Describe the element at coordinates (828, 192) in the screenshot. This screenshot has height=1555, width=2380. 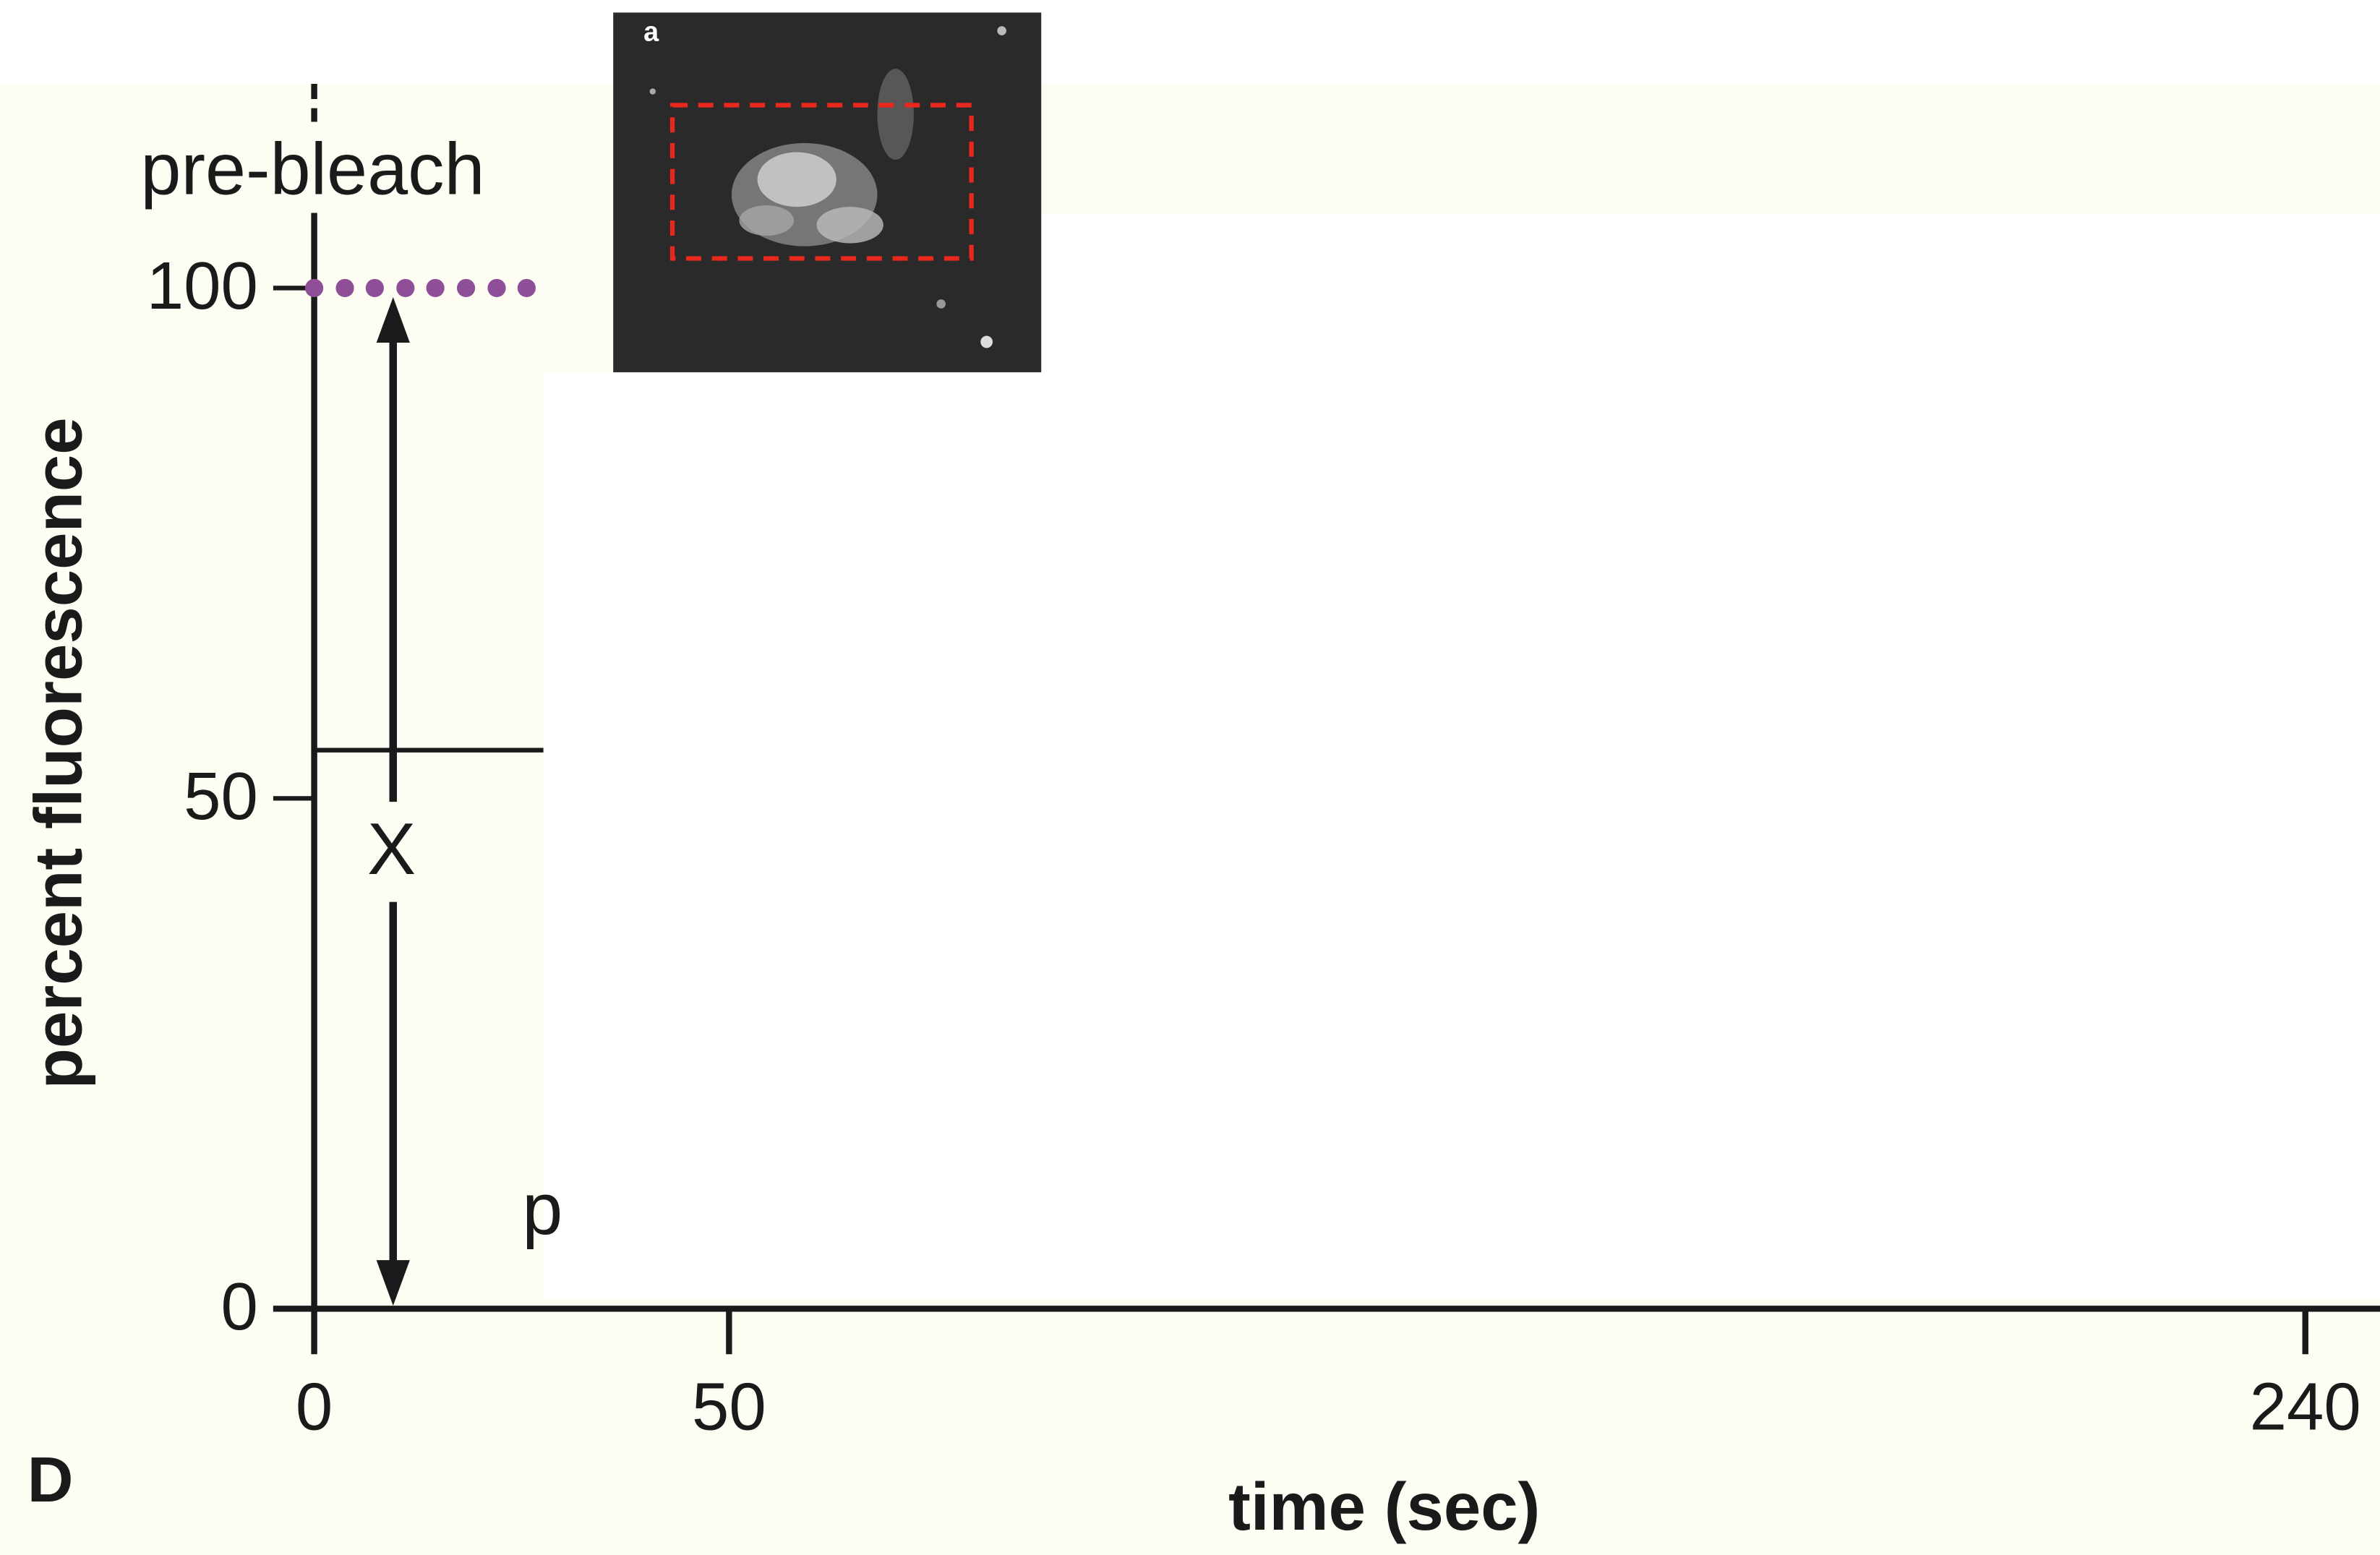
I see `inset-image: a` at that location.